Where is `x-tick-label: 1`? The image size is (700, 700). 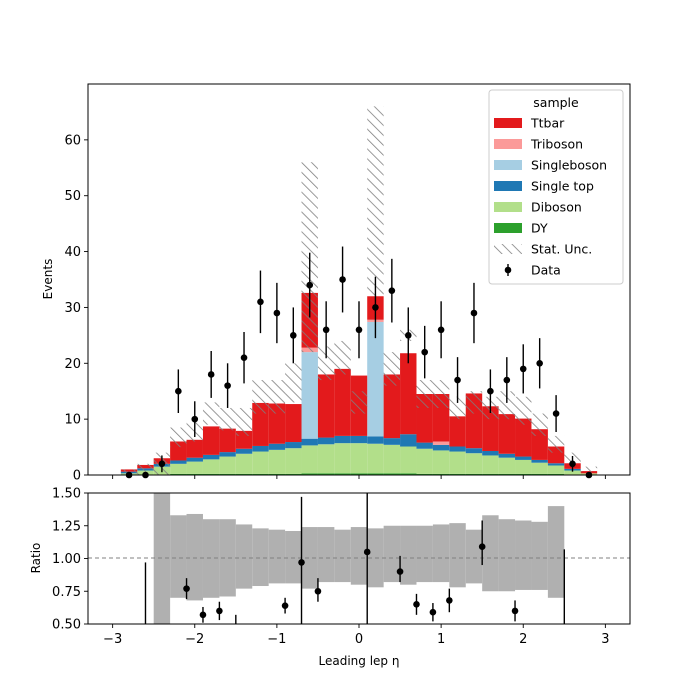
x-tick-label: 1 is located at coordinates (441, 639).